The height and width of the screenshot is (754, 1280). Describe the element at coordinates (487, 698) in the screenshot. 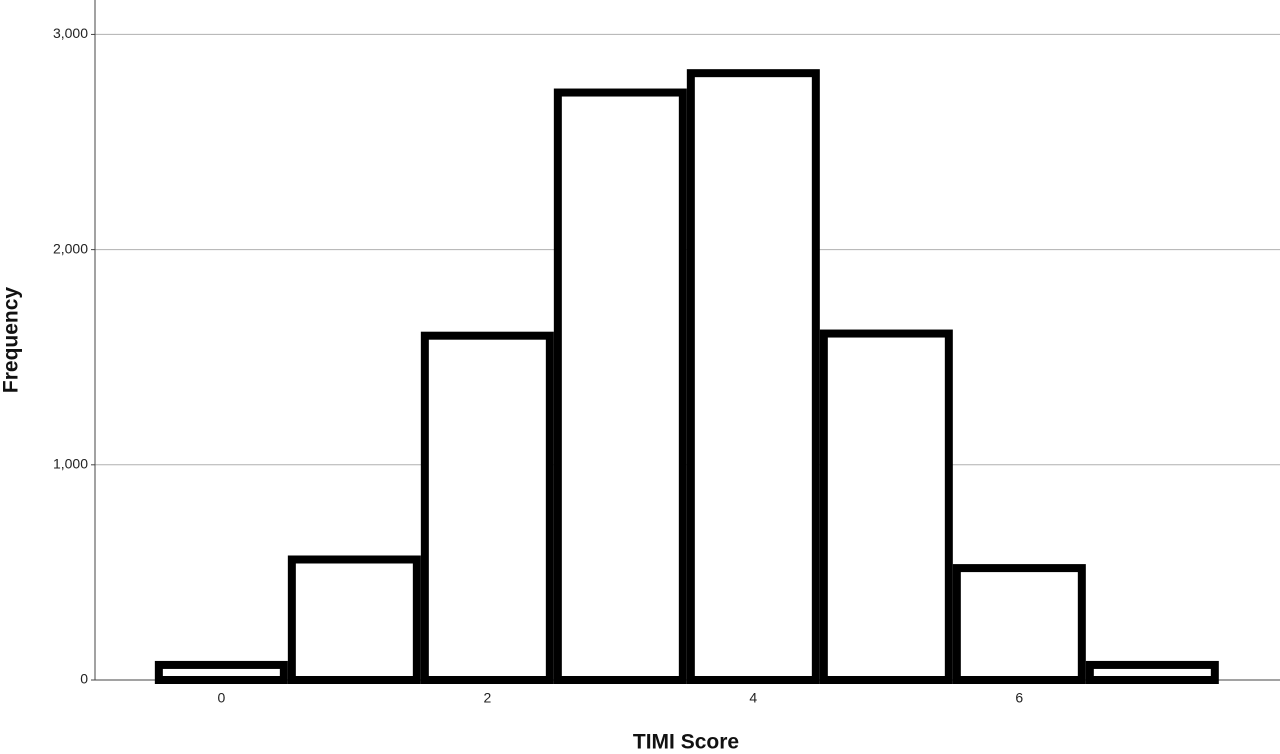

I see `x-tick-label: 2` at that location.